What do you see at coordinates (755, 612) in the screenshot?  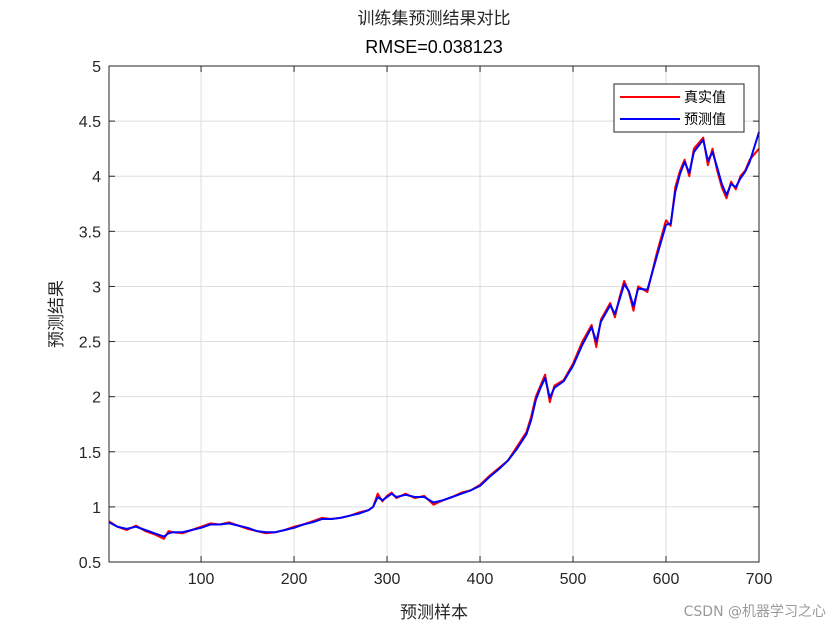 I see `watermark-text: CSDN @机器学习之心` at bounding box center [755, 612].